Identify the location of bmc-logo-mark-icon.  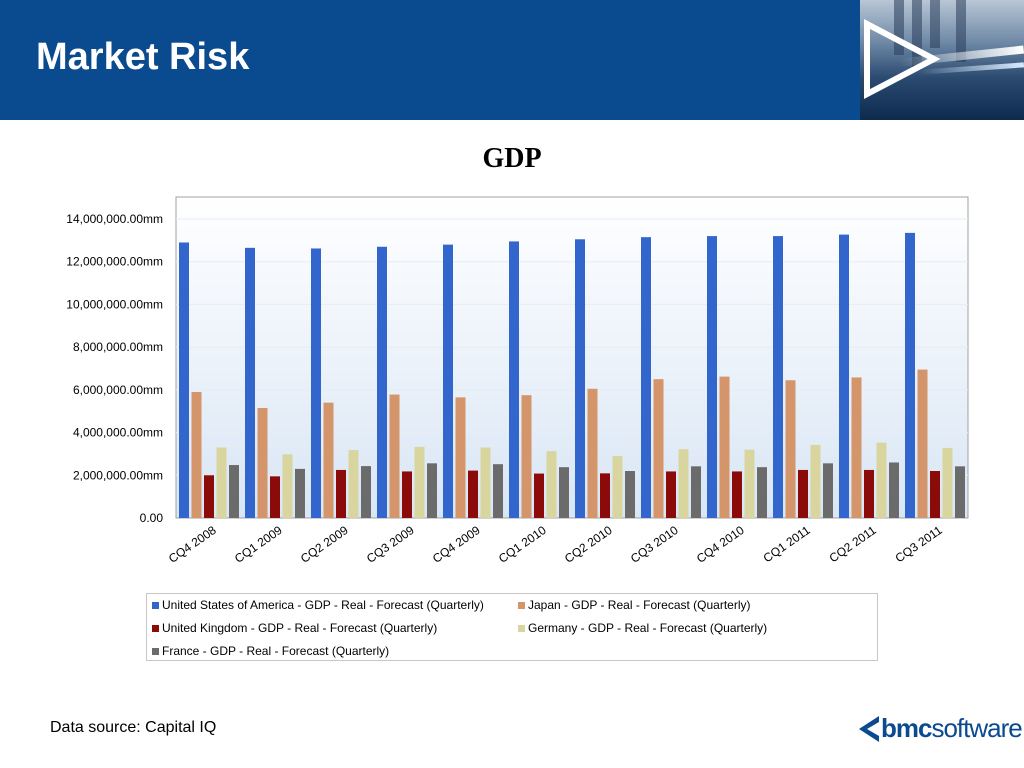
(869, 728).